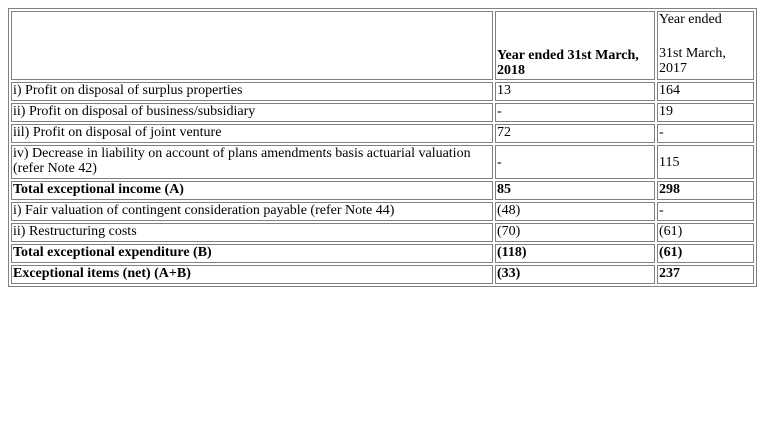 Image resolution: width=764 pixels, height=433 pixels. I want to click on header-blank-cell, so click(252, 45).